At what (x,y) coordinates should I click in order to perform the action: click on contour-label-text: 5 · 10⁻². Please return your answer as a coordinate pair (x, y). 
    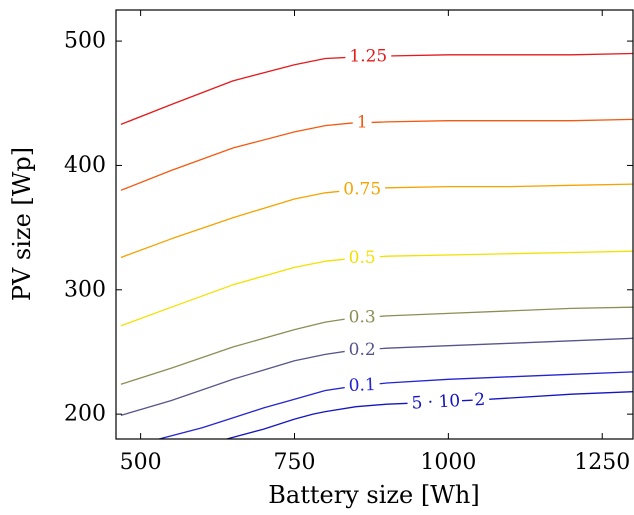
    Looking at the image, I should click on (448, 402).